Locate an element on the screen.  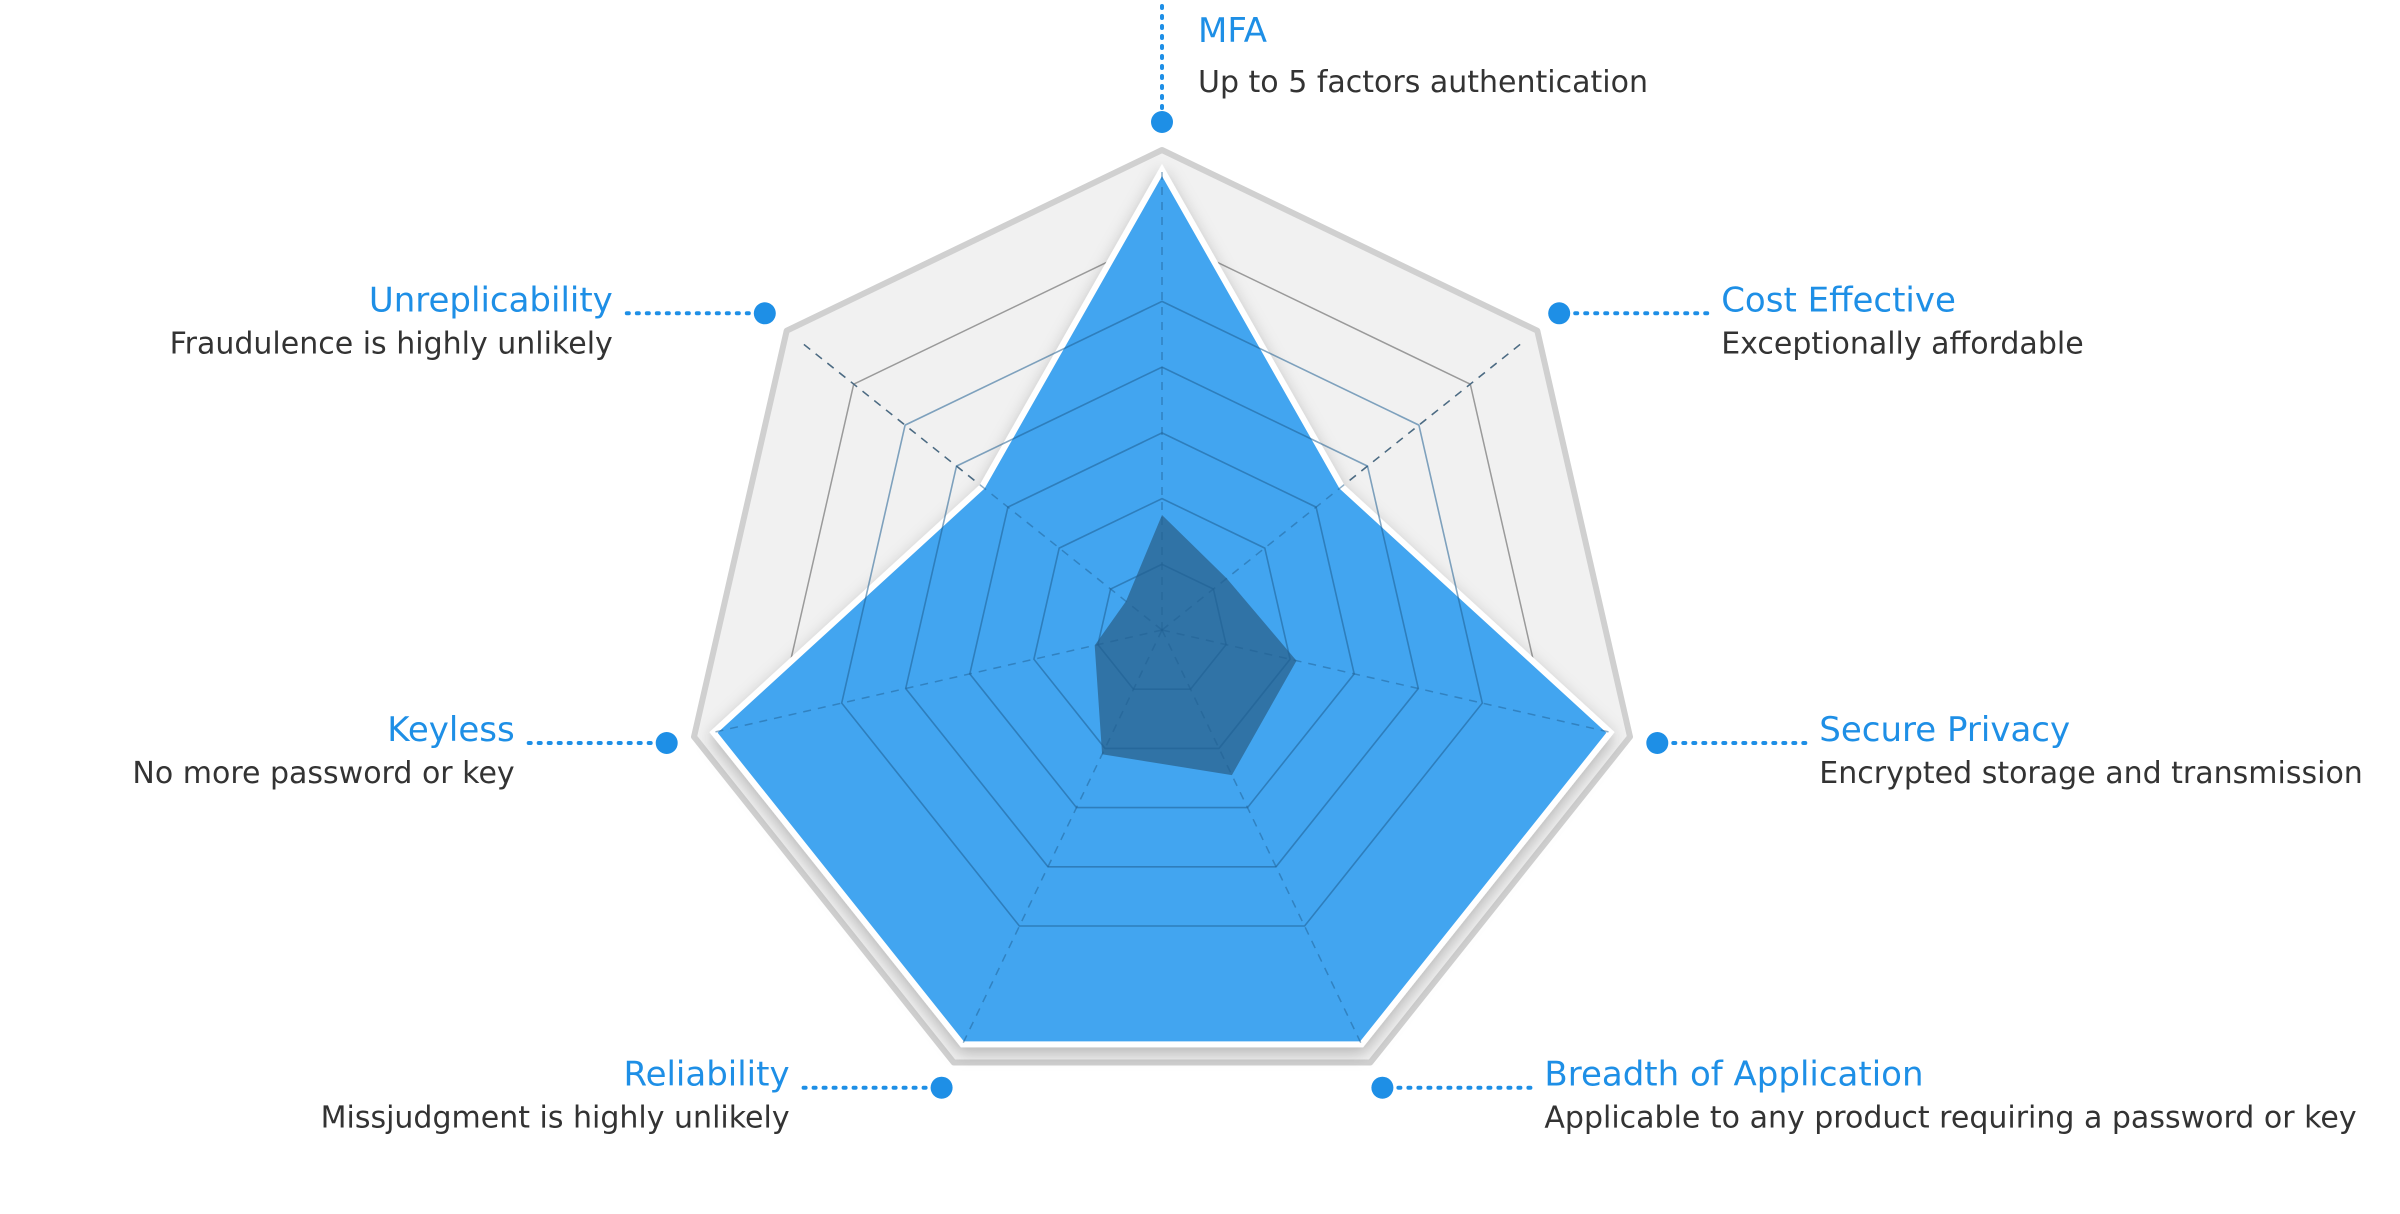
axis-label: MFA is located at coordinates (1232, 31).